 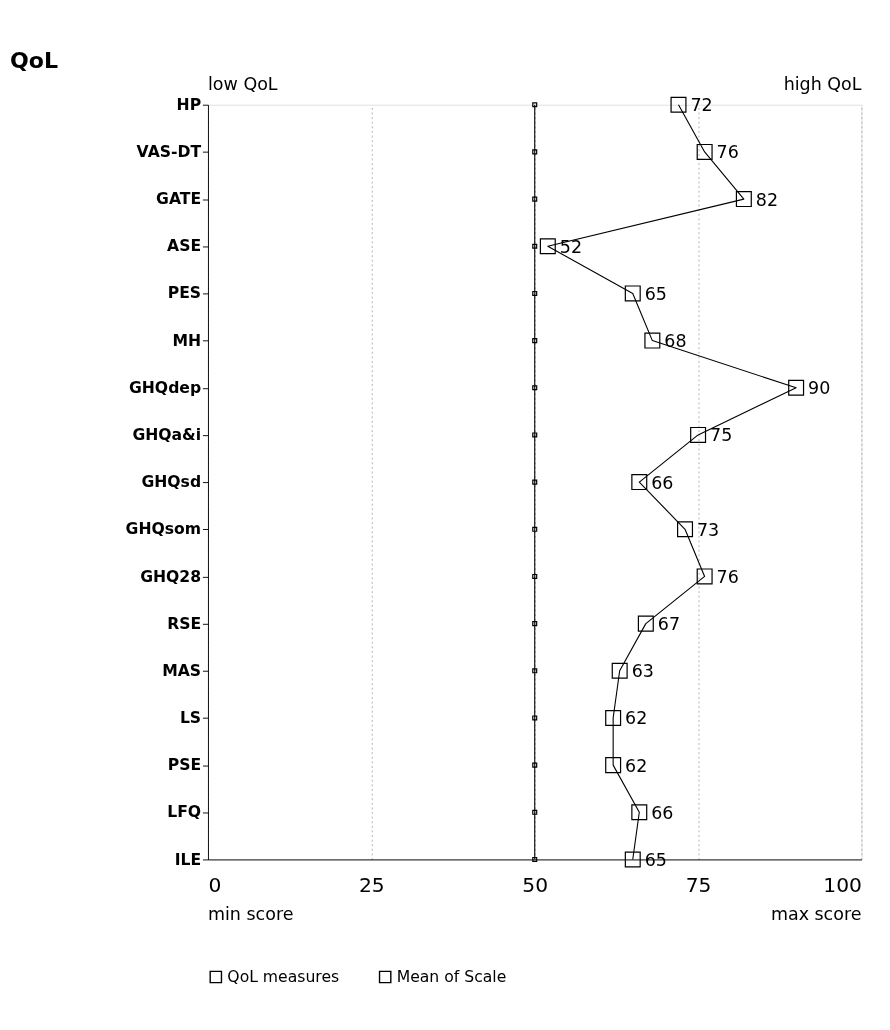 I want to click on y-tick-label: VAS-DT, so click(x=169, y=151).